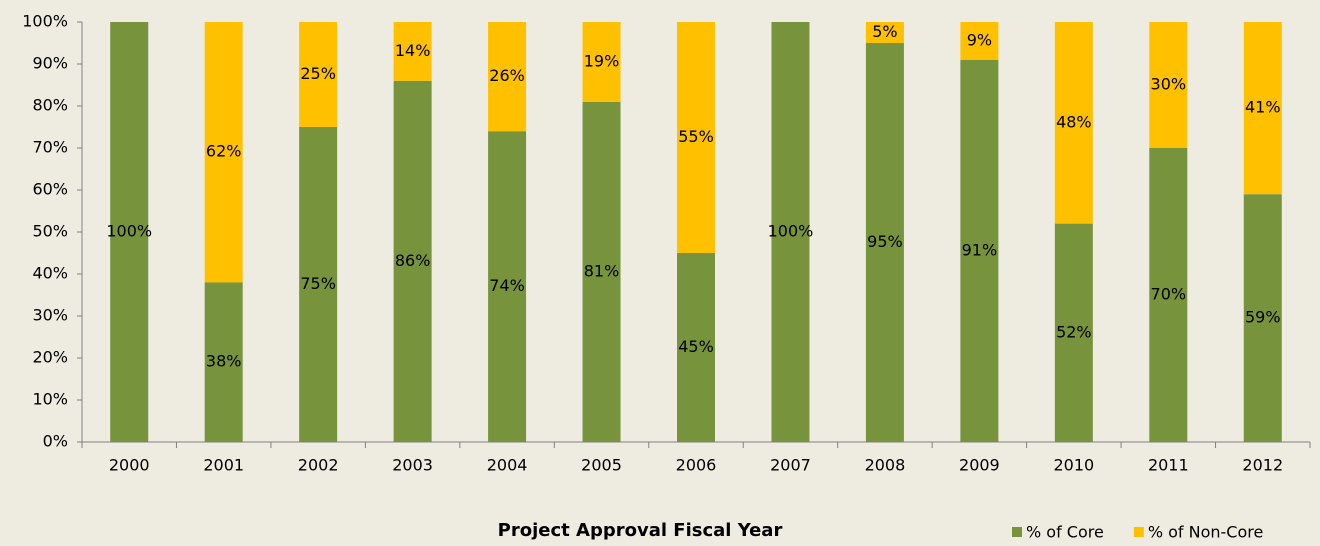 This screenshot has height=546, width=1320. What do you see at coordinates (50, 315) in the screenshot?
I see `y-tick-label: 30%` at bounding box center [50, 315].